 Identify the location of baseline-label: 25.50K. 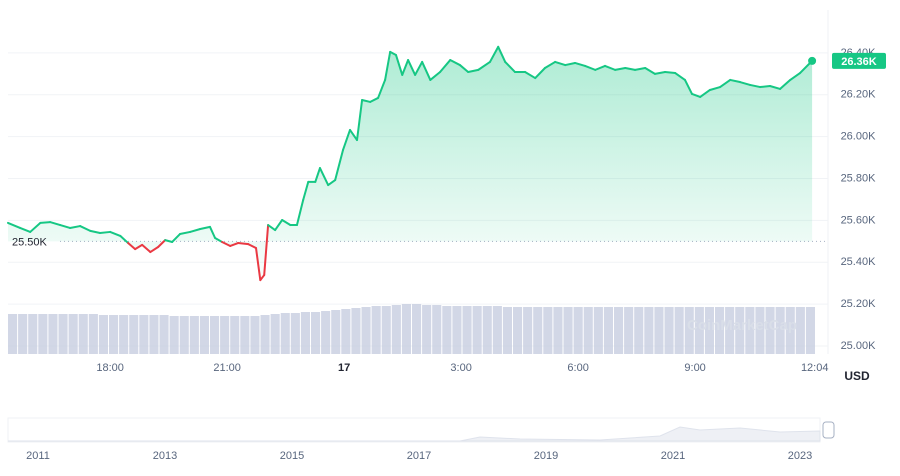
(30, 242).